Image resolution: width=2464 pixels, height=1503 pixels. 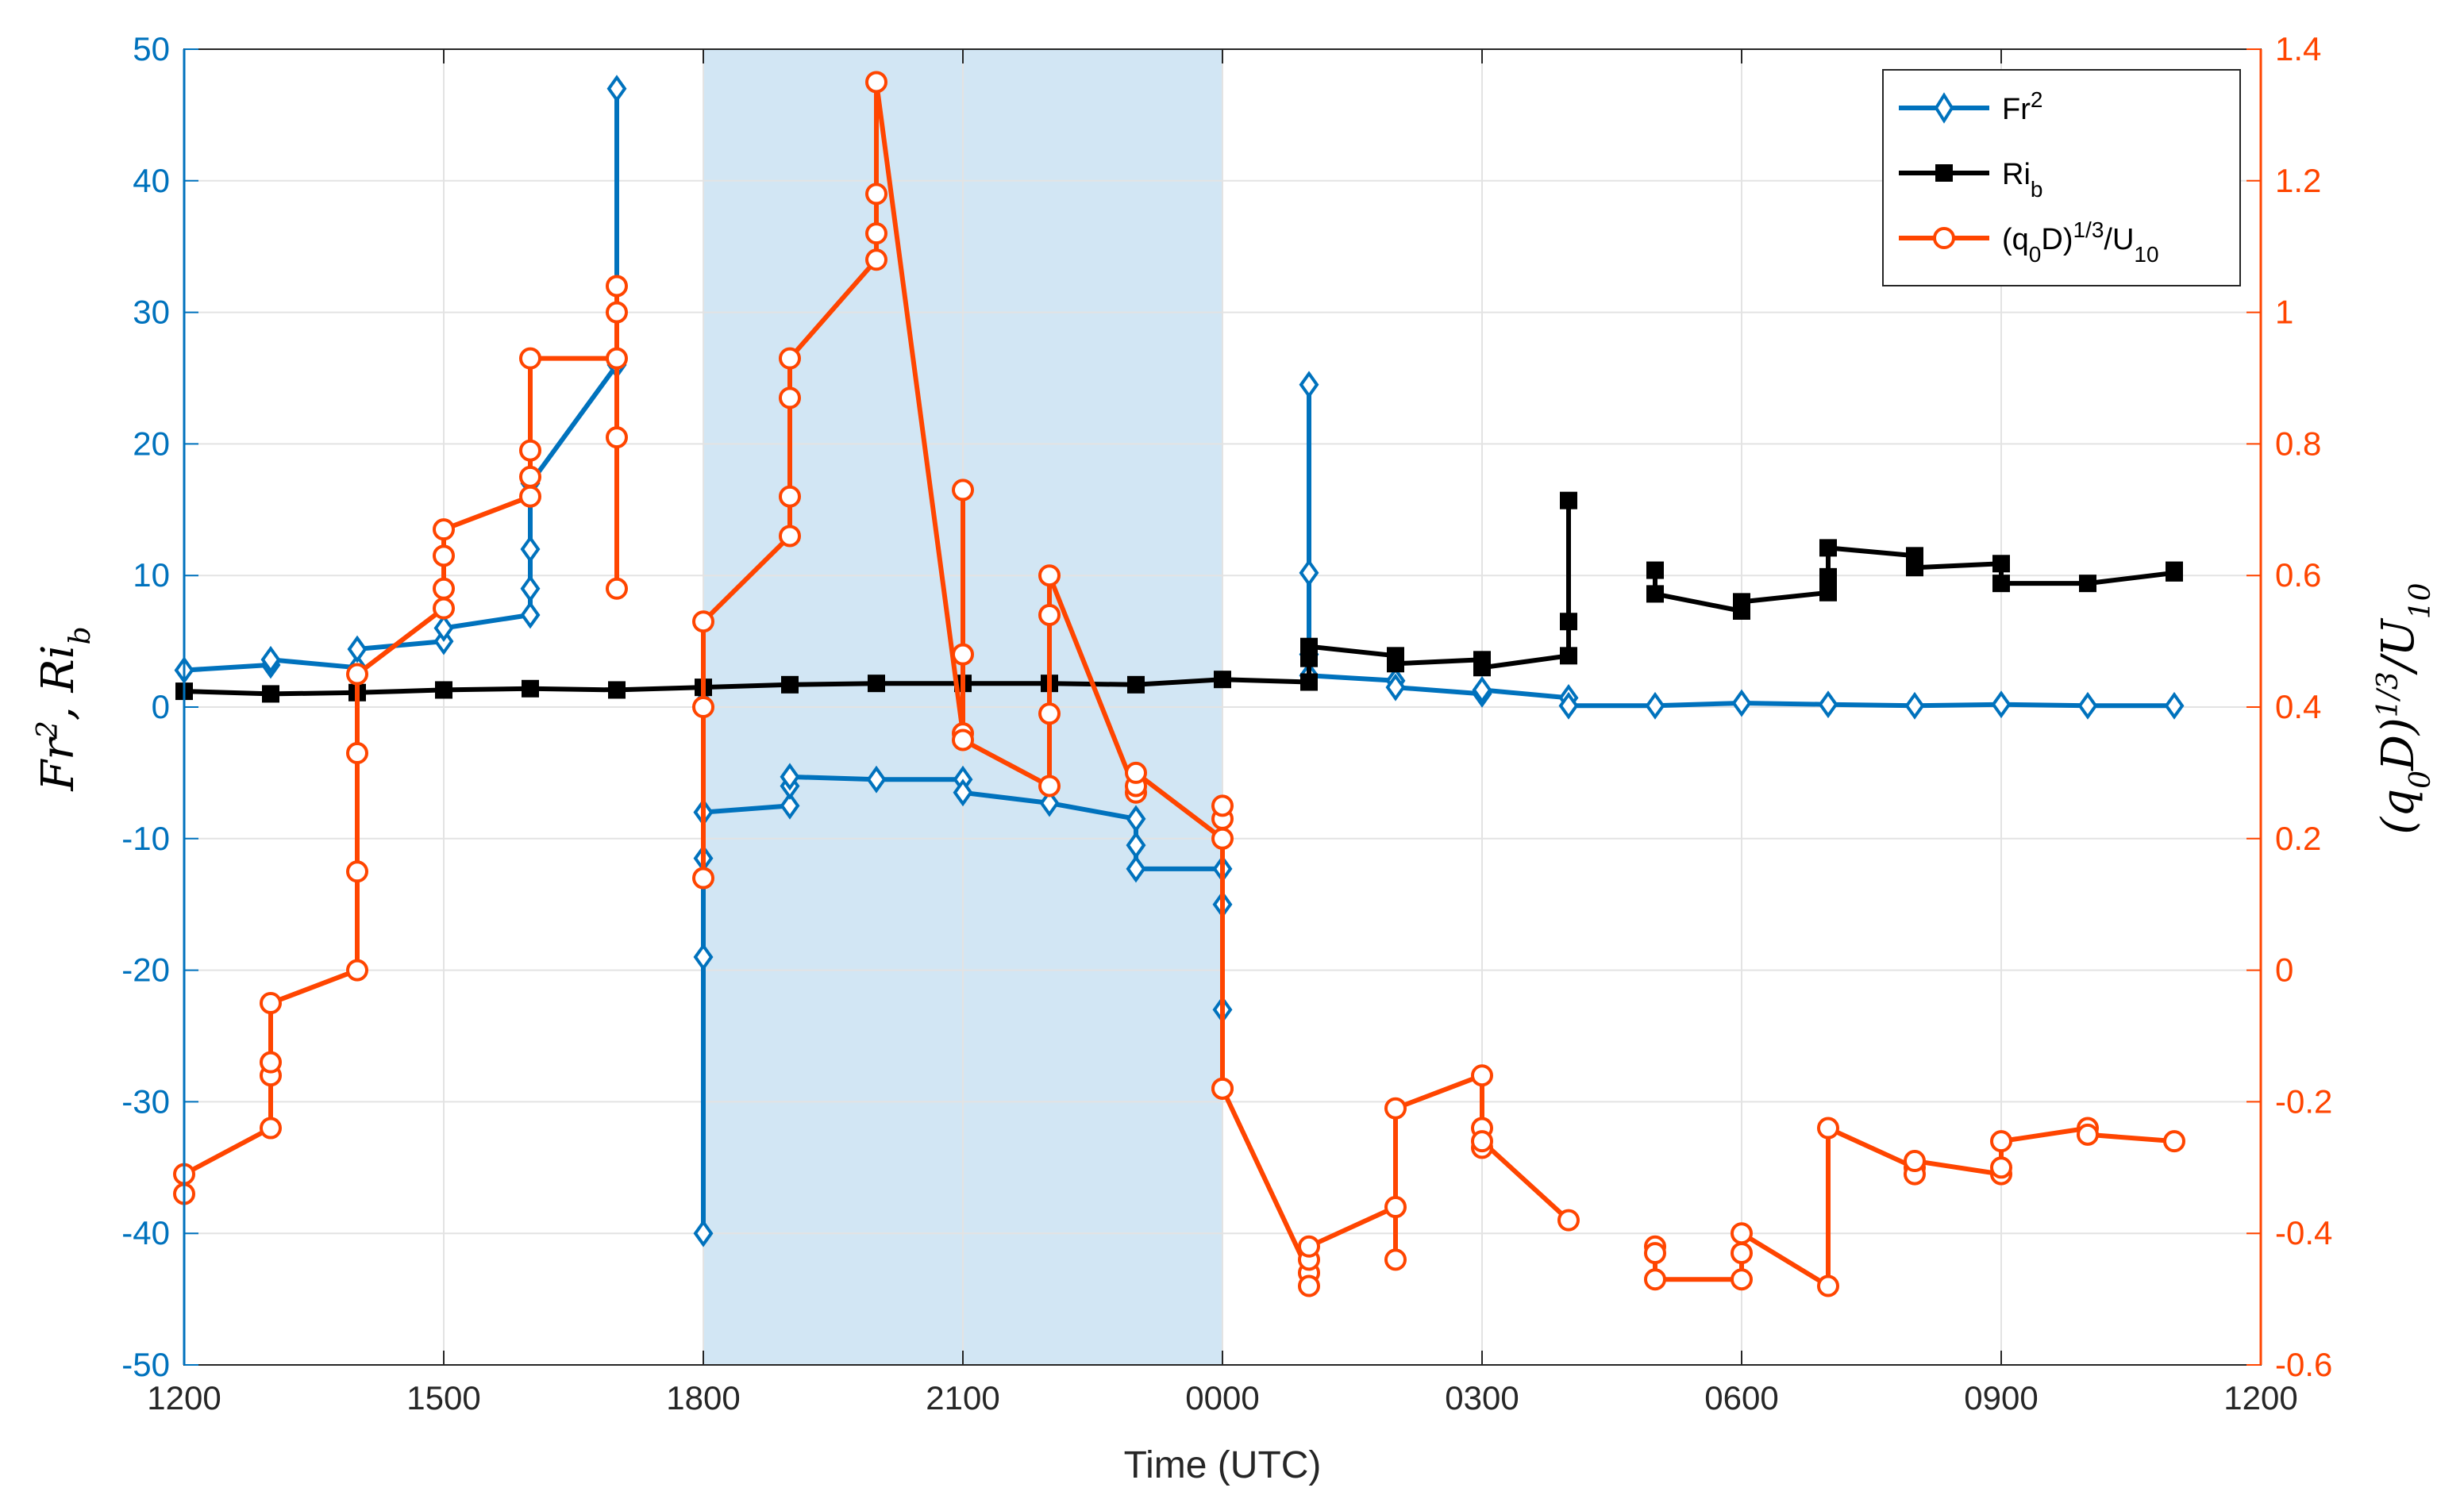 What do you see at coordinates (2022, 180) in the screenshot?
I see `legend-label-rib: Rib` at bounding box center [2022, 180].